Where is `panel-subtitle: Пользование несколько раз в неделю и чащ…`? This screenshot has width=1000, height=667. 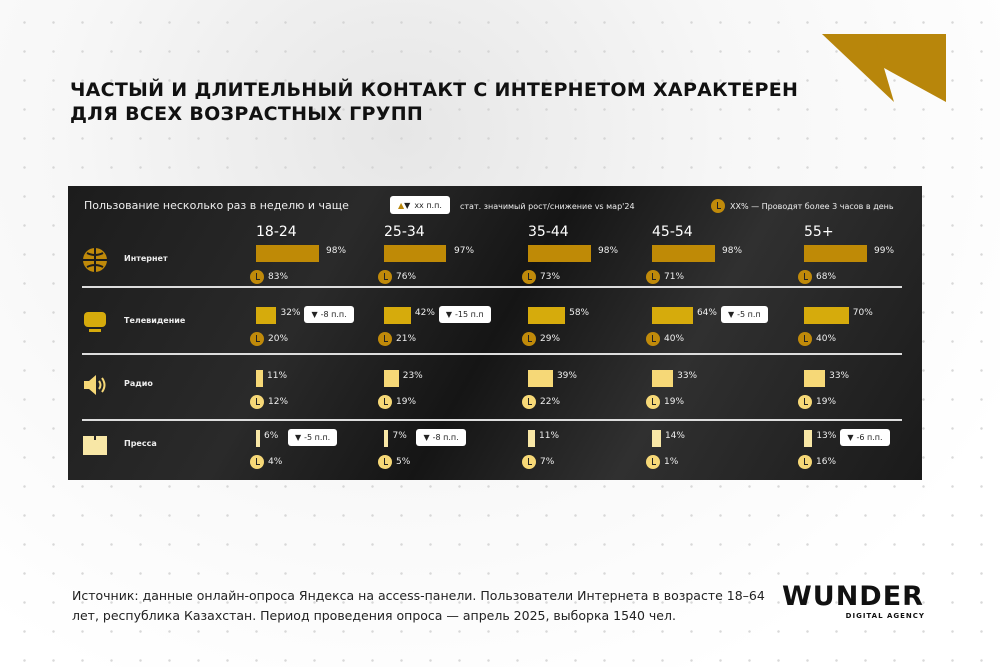
panel-subtitle: Пользование несколько раз в неделю и чащ… is located at coordinates (216, 205).